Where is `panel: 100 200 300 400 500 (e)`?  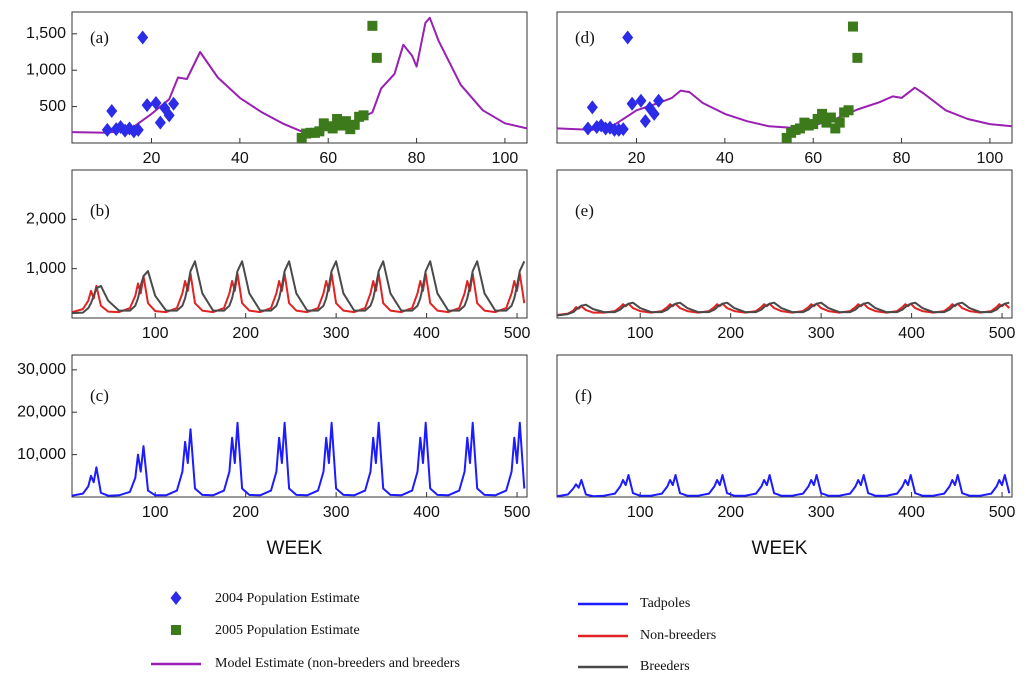 panel: 100 200 300 400 500 (e) is located at coordinates (786, 255).